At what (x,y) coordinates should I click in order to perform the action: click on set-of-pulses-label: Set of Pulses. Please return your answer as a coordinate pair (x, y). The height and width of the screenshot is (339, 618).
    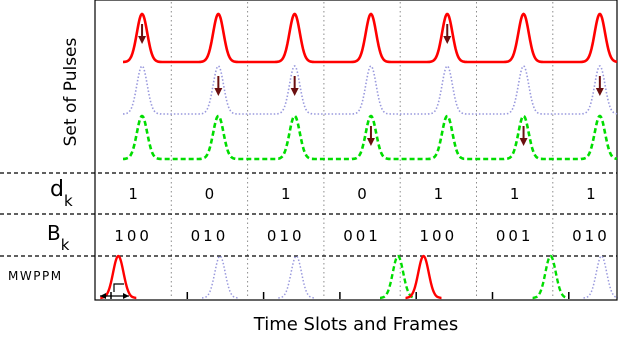
    Looking at the image, I should click on (71, 91).